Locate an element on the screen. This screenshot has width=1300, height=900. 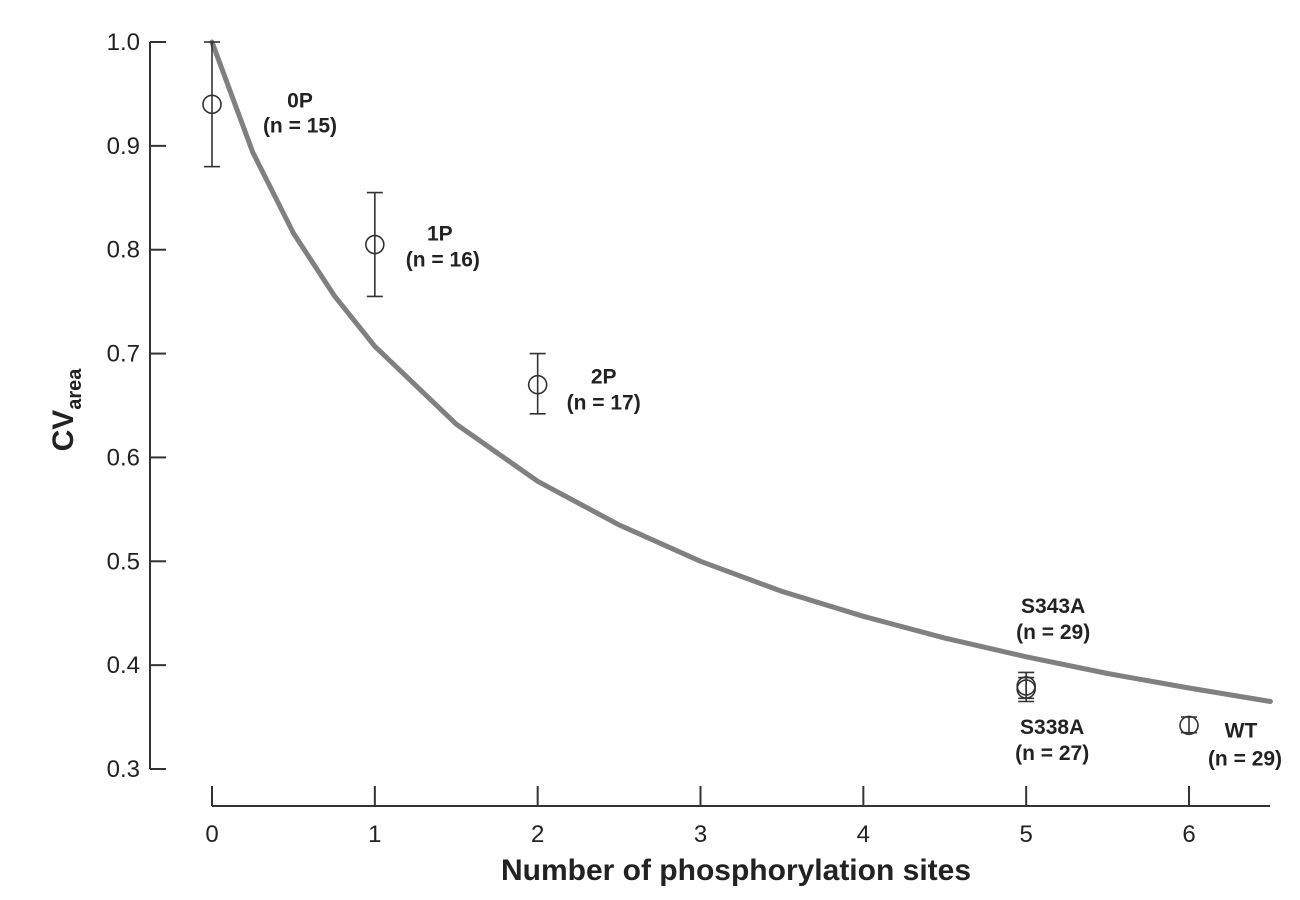
label-n-s343a: (n = 29) is located at coordinates (1053, 632).